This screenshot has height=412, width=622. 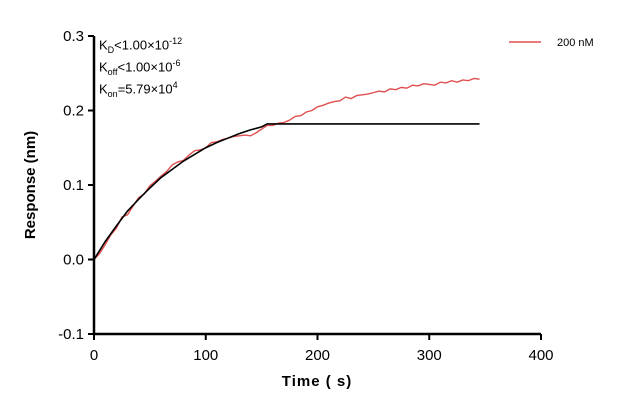 I want to click on y-tick-label: 0.3, so click(x=73, y=36).